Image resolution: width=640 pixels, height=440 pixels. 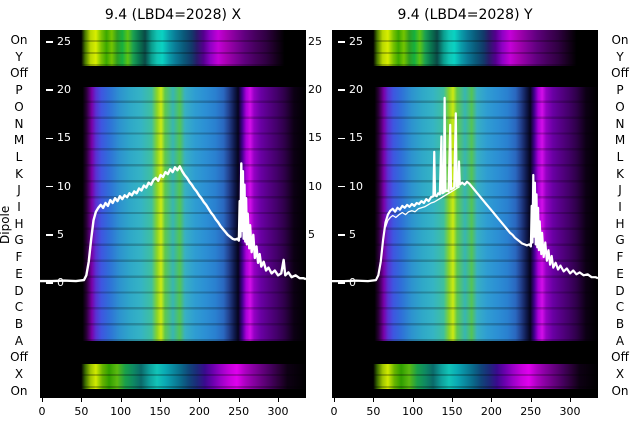 I want to click on between-y-tick-5: 5, so click(x=311, y=234).